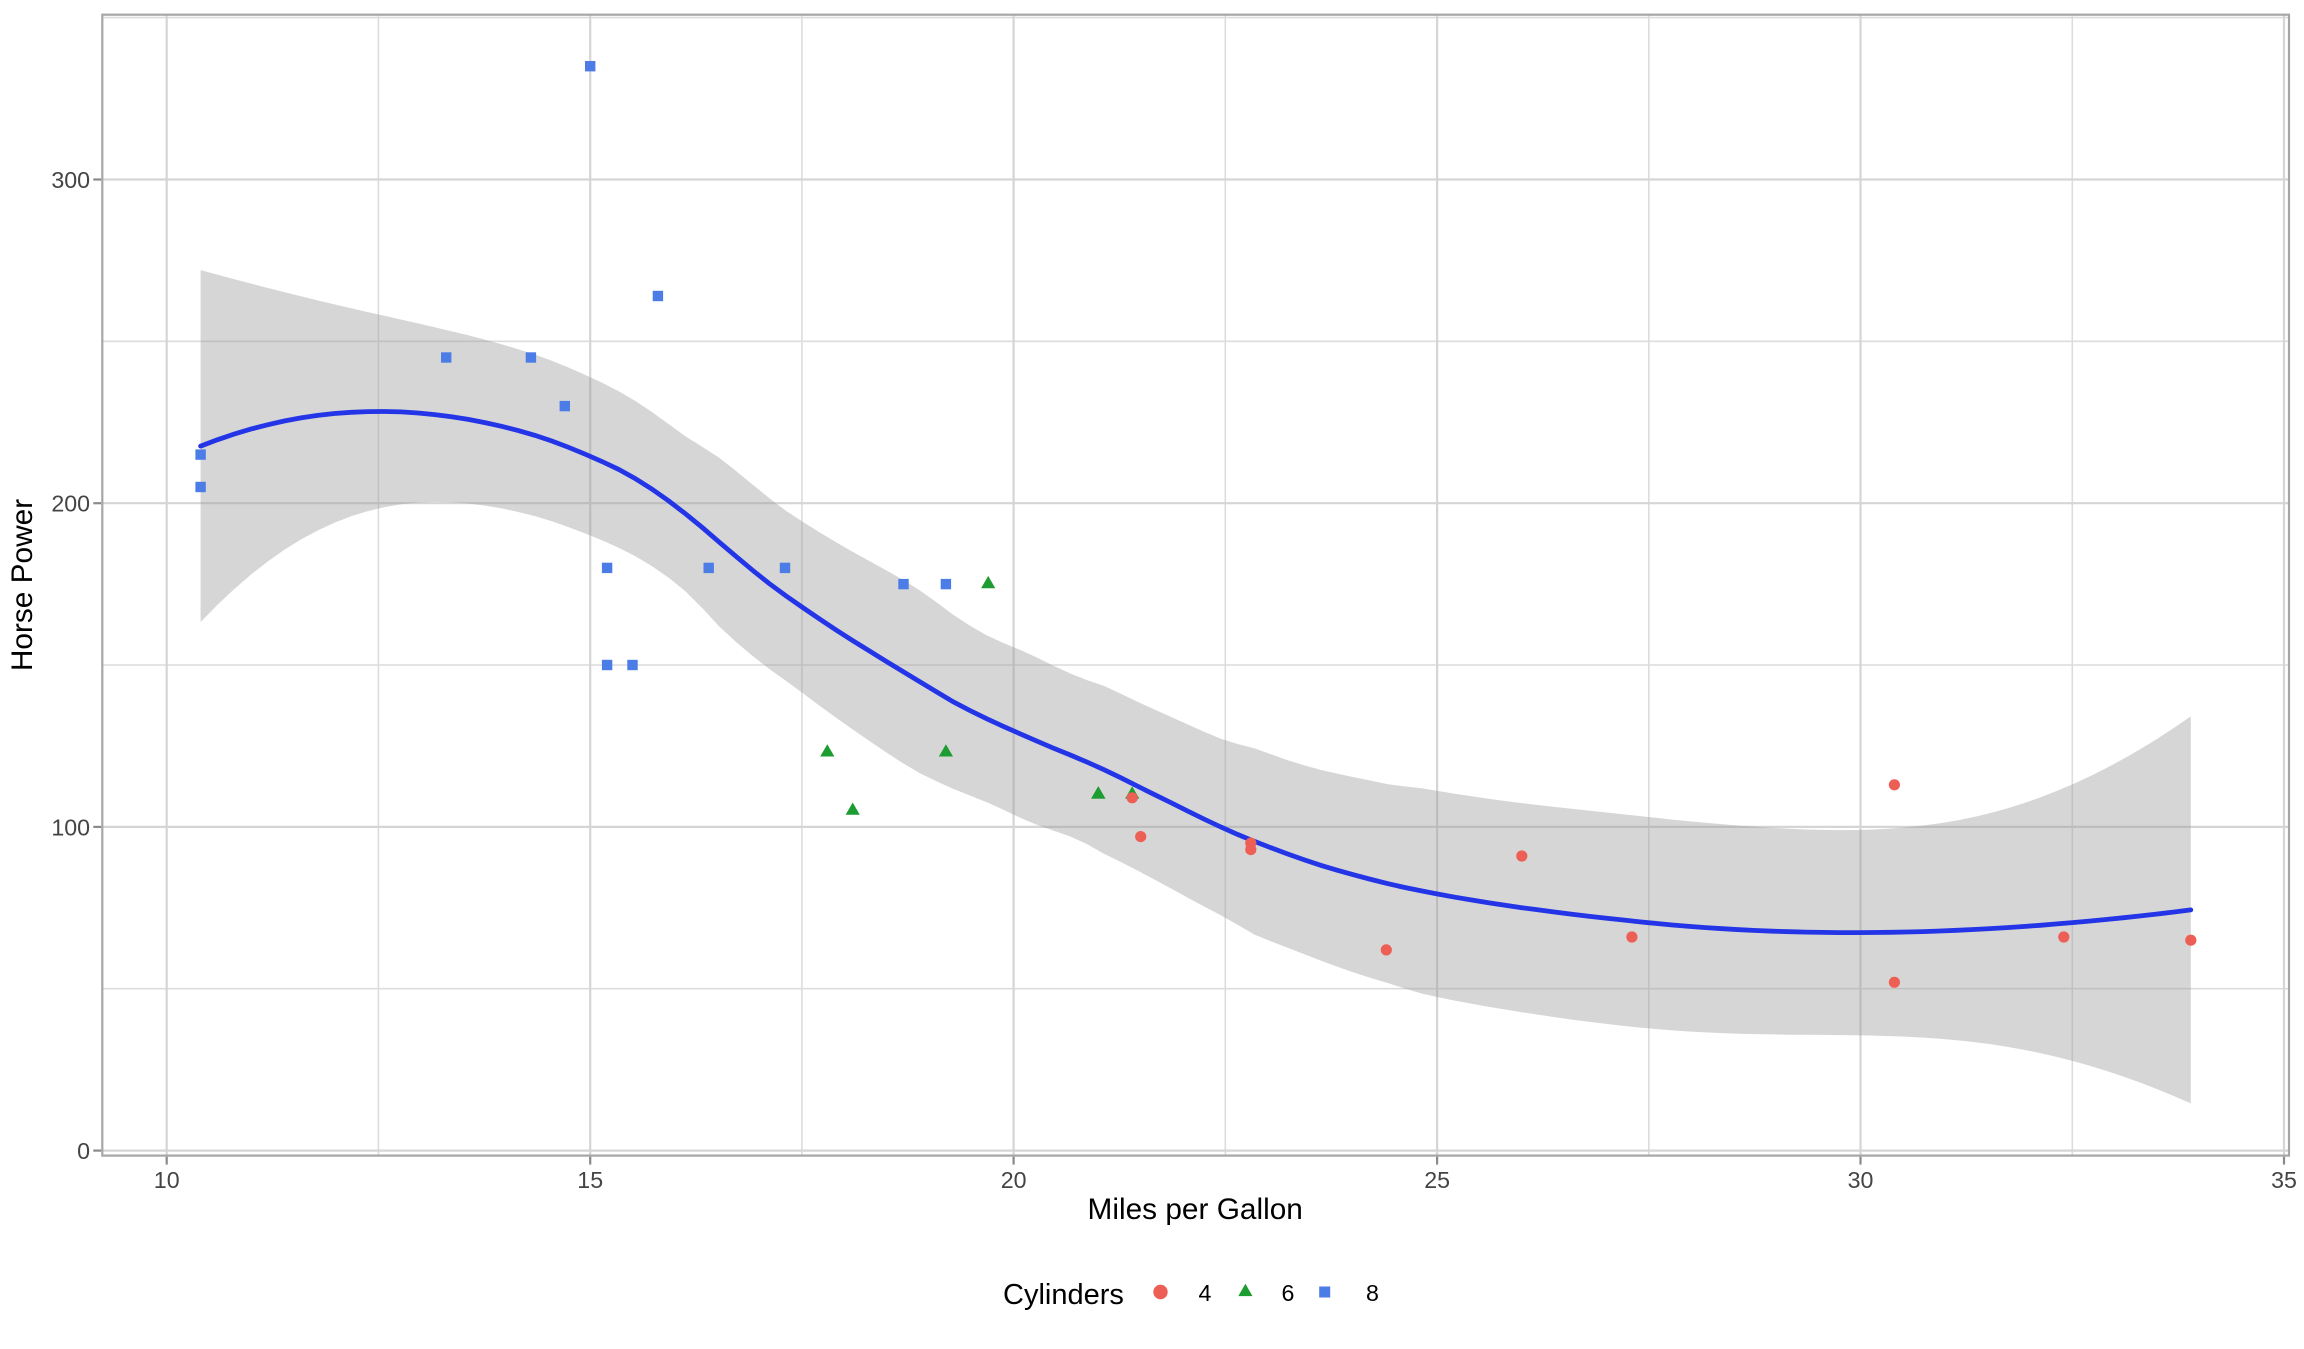 The image size is (2304, 1349). What do you see at coordinates (83, 1151) in the screenshot?
I see `svg-text: 0` at bounding box center [83, 1151].